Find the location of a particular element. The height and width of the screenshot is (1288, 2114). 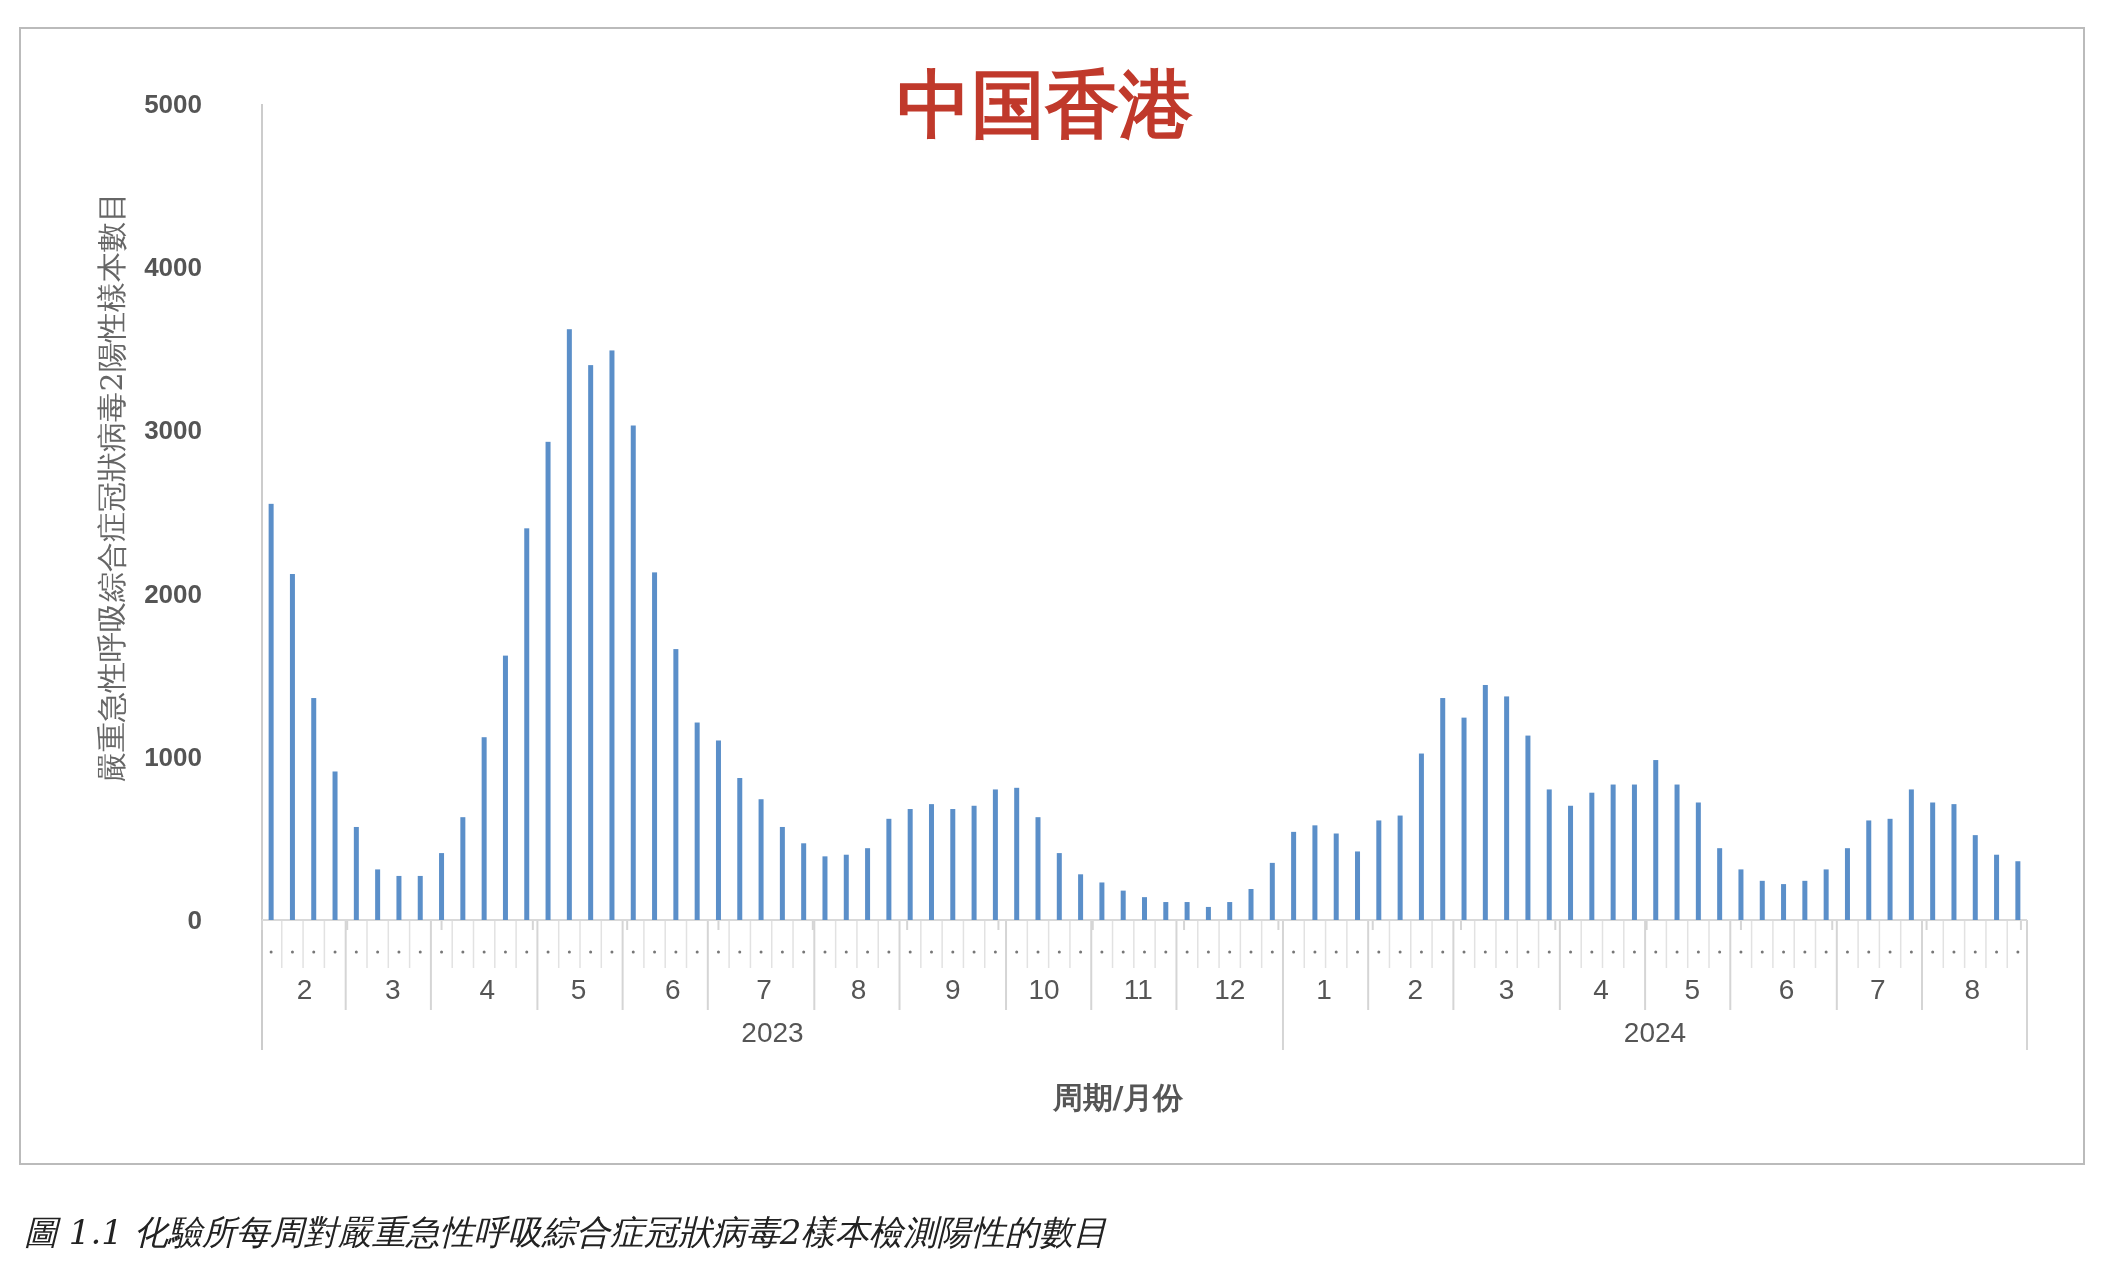

y-tick-label: 1000 is located at coordinates (173, 756).